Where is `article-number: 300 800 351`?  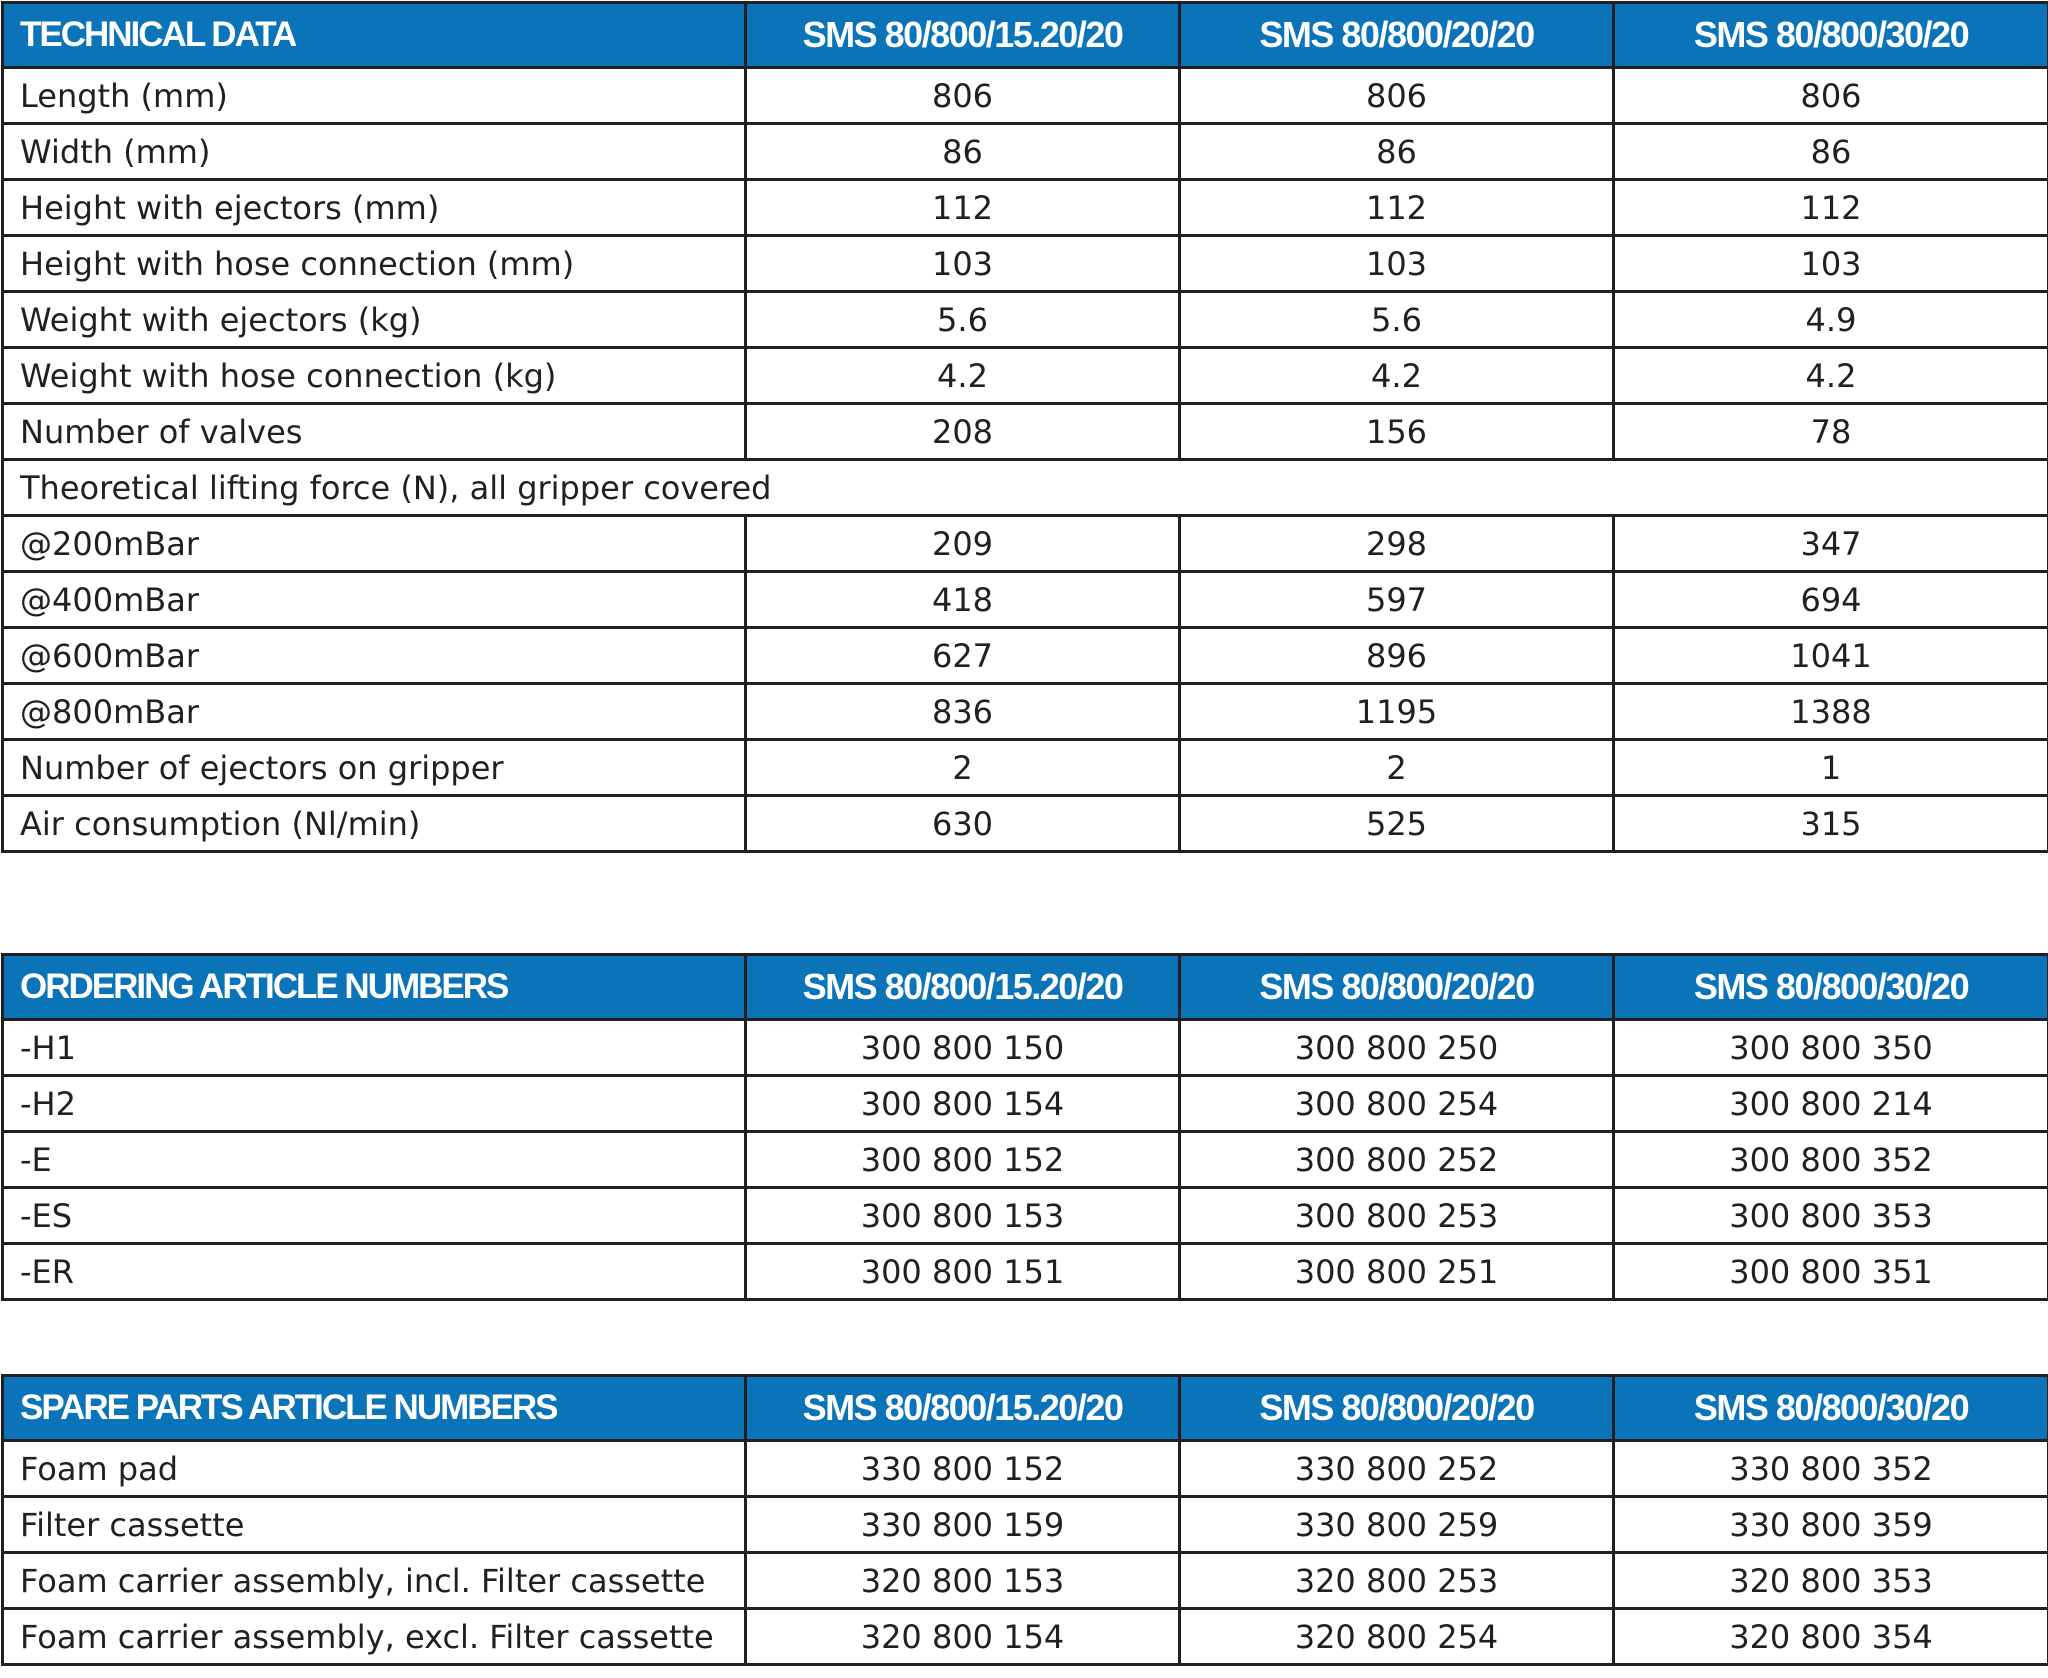
article-number: 300 800 351 is located at coordinates (1830, 1271).